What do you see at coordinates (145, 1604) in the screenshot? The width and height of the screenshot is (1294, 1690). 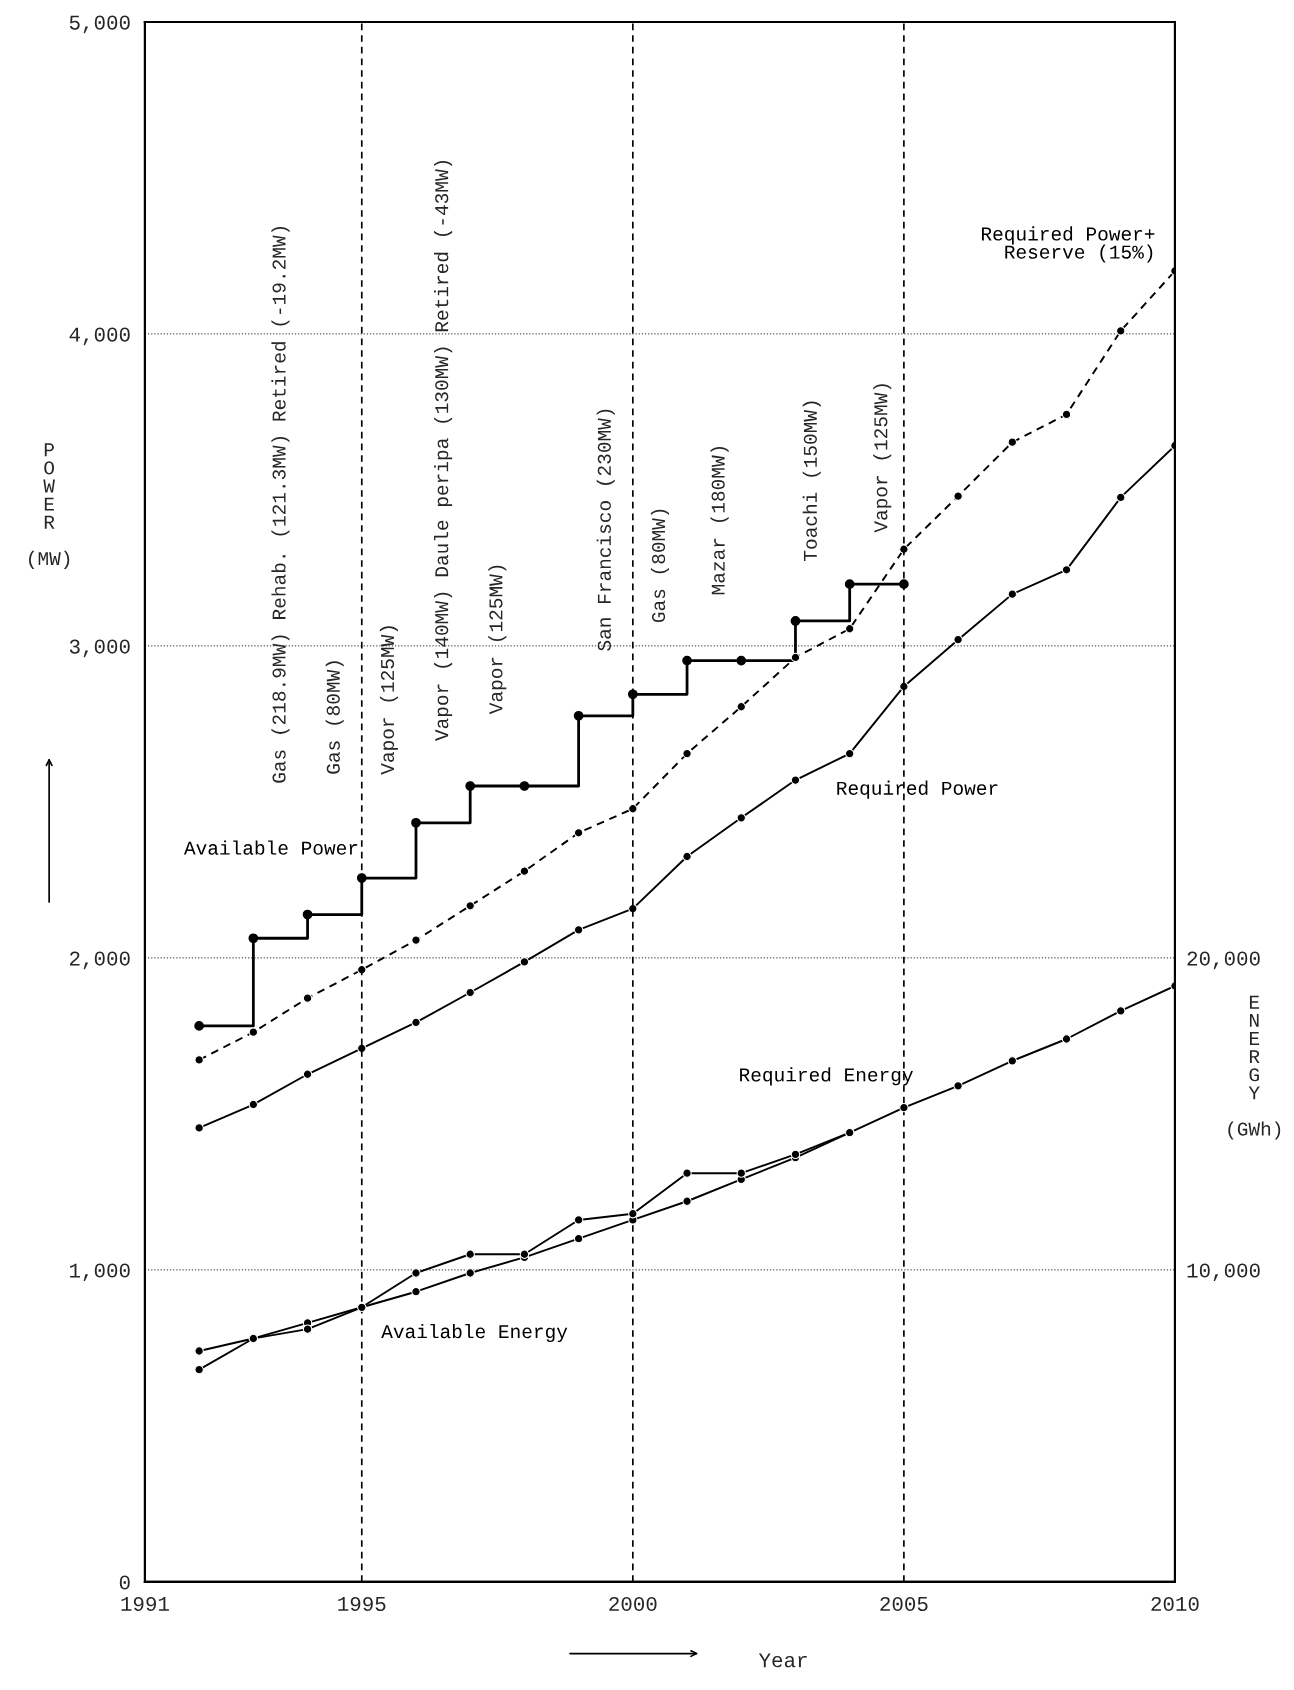 I see `x-tick-label: 1991` at bounding box center [145, 1604].